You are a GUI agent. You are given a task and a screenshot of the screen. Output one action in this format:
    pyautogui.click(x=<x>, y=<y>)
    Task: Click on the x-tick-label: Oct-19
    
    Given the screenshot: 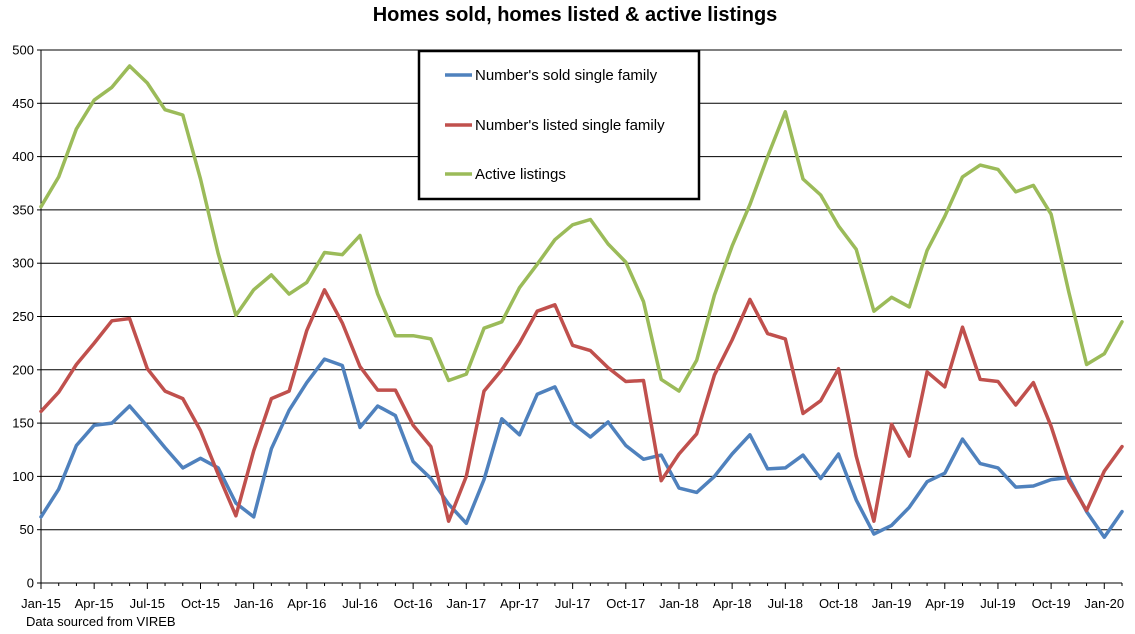 What is the action you would take?
    pyautogui.click(x=1051, y=603)
    